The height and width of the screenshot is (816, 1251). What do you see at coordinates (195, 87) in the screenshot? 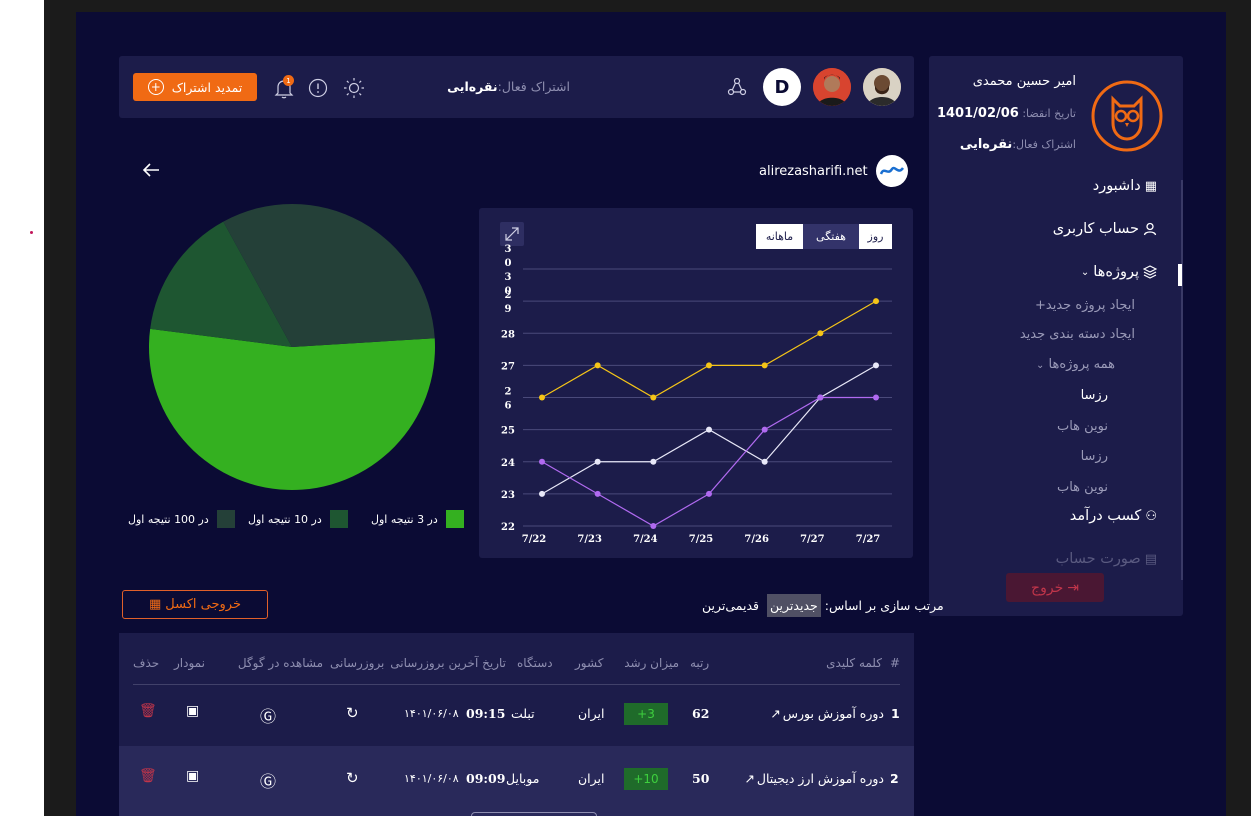
I see `renew-subscription-button: تمدید اشتراک +` at bounding box center [195, 87].